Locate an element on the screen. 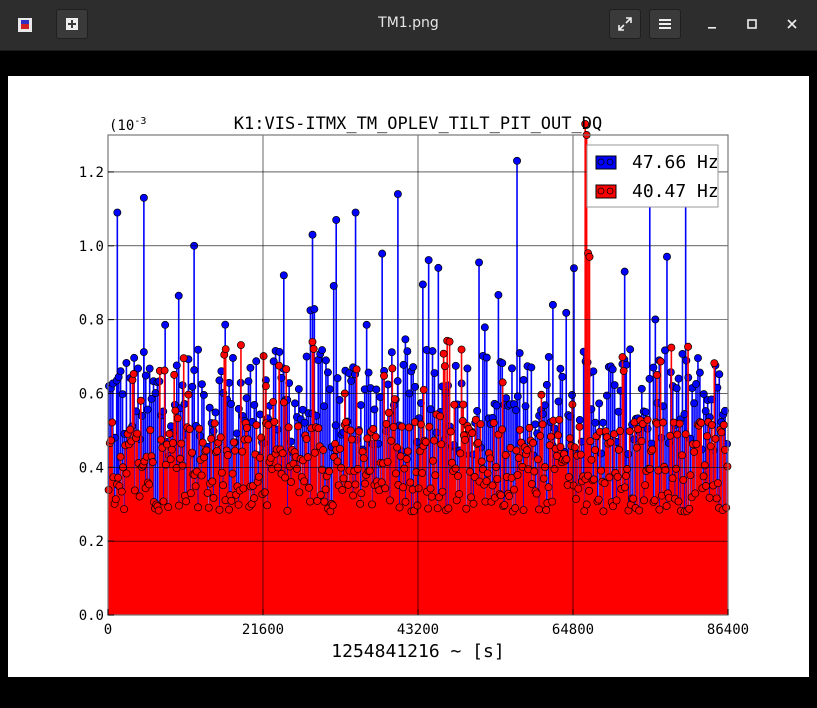  maximize-button is located at coordinates (752, 24).